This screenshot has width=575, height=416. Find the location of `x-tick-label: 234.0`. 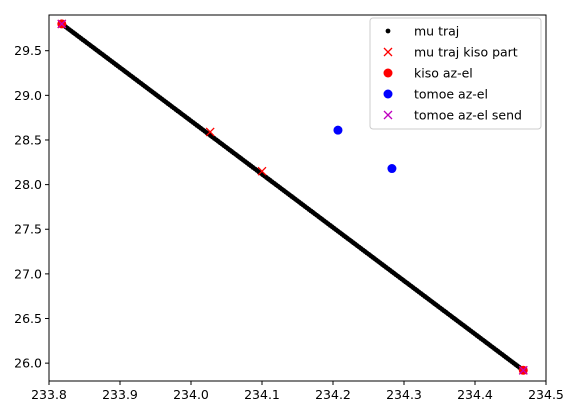

x-tick-label: 234.0 is located at coordinates (191, 394).